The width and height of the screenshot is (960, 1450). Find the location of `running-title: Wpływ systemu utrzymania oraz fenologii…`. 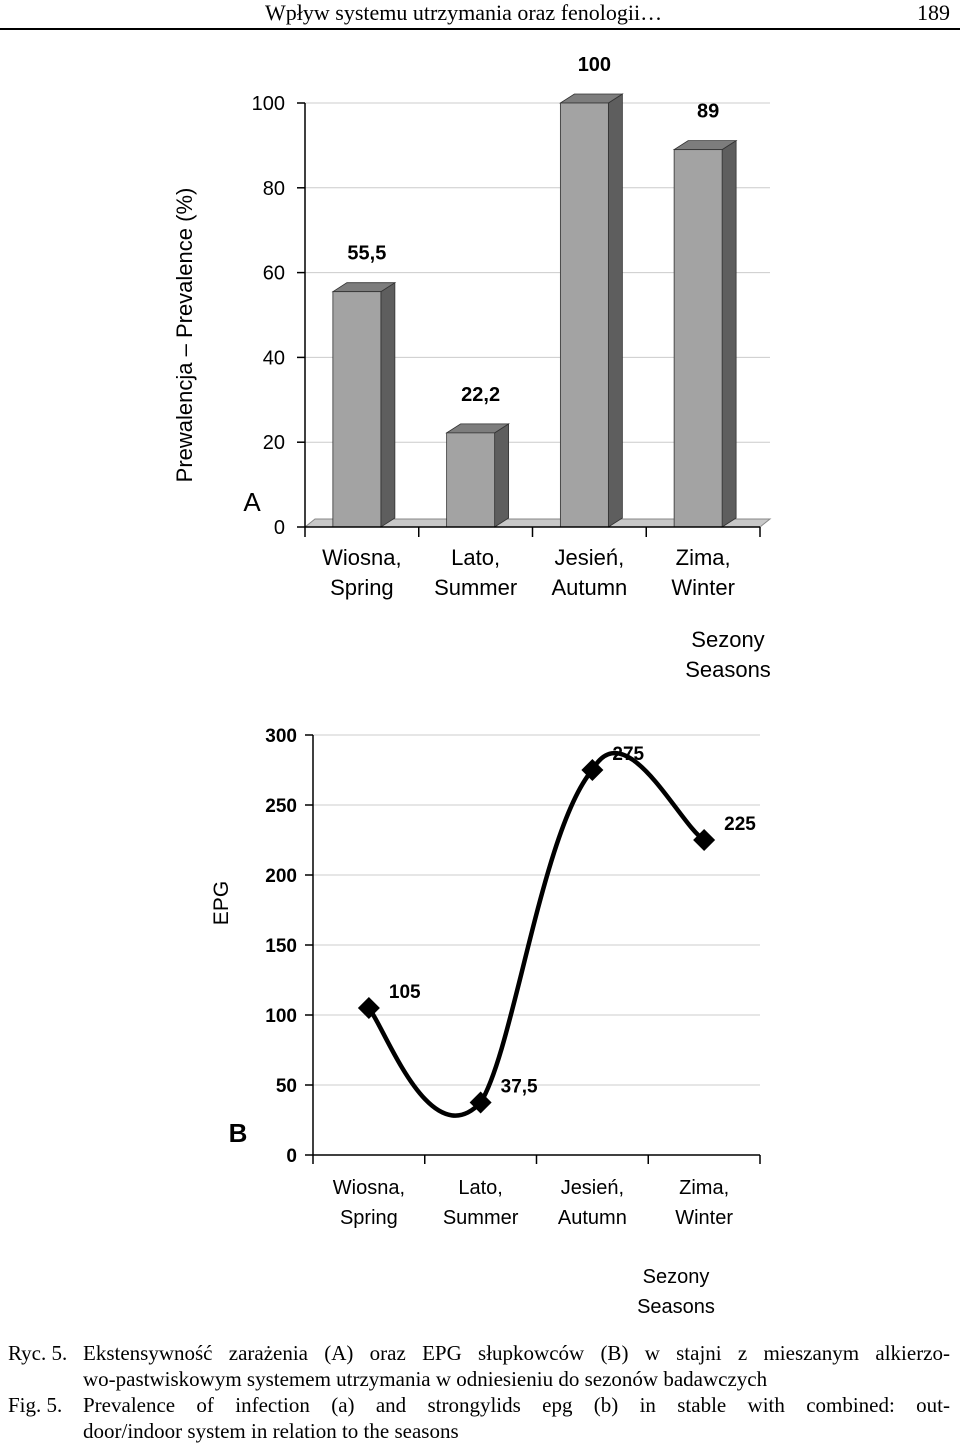

running-title: Wpływ systemu utrzymania oraz fenologii… is located at coordinates (464, 12).